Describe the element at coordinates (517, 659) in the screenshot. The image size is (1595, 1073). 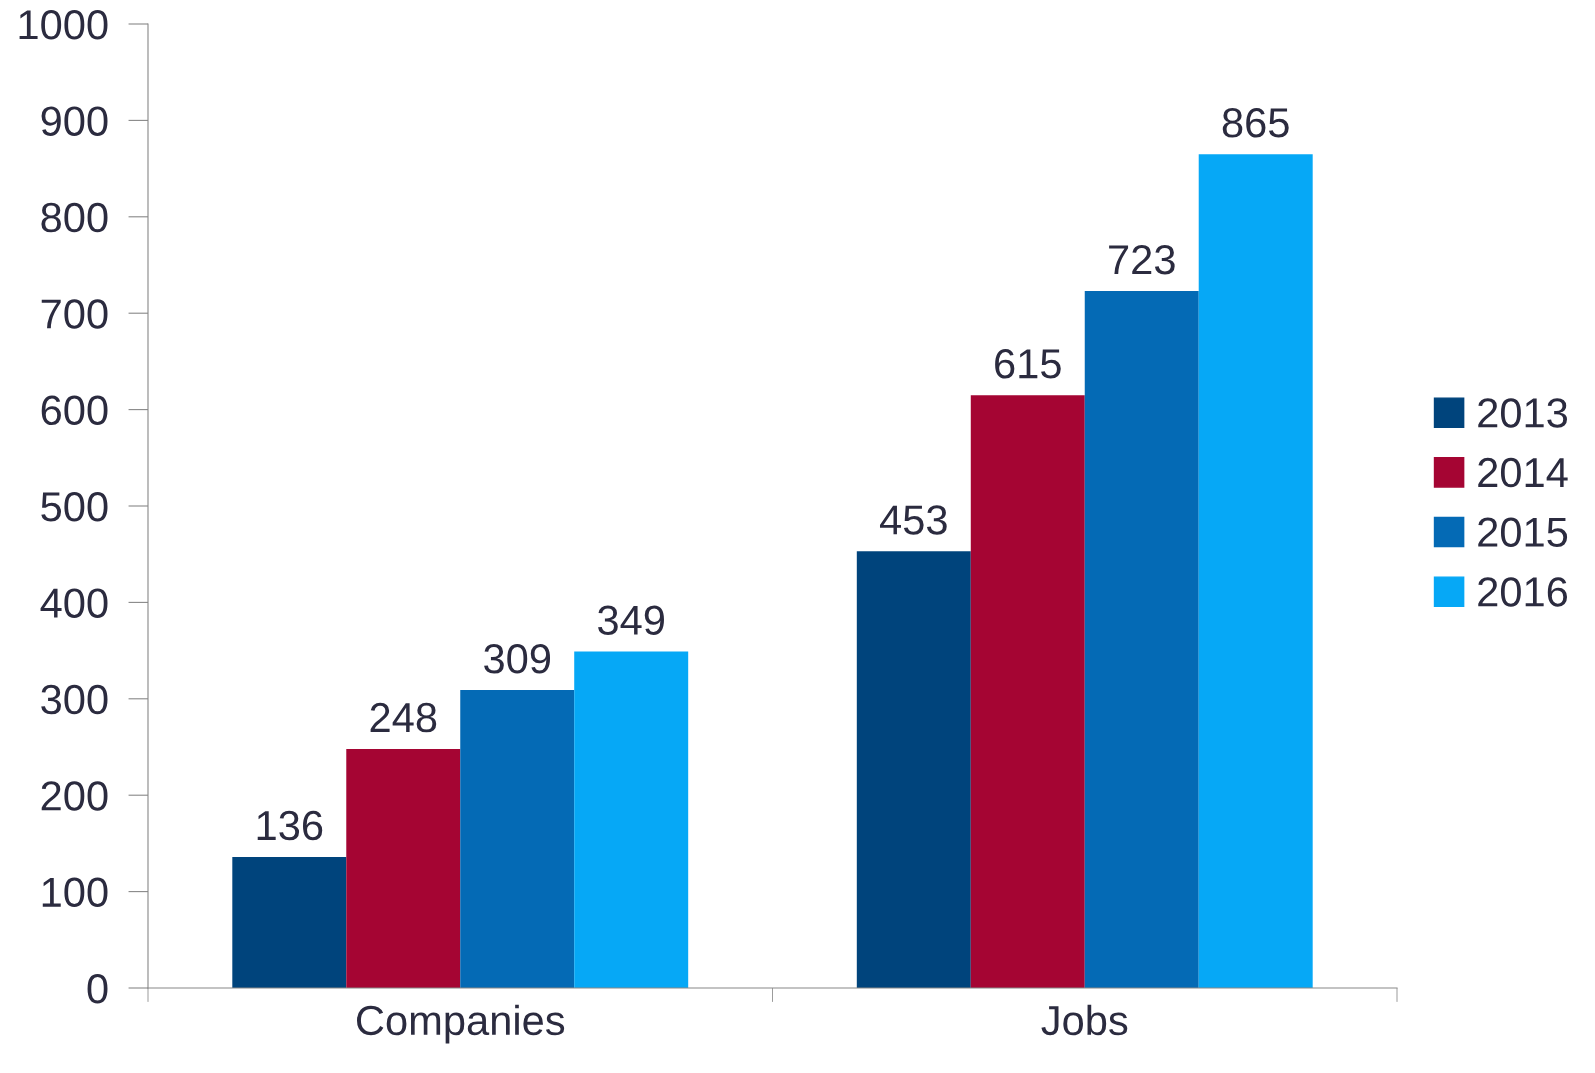
I see `data-label: 309` at that location.